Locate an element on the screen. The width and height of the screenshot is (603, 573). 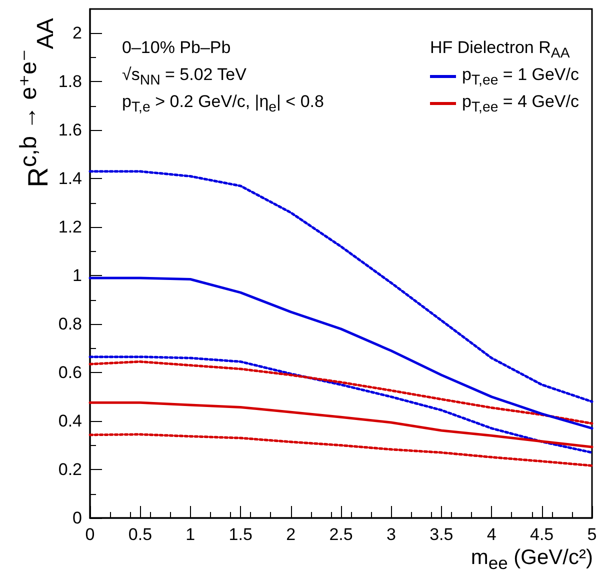
x-tick-label: 0.5 is located at coordinates (140, 534).